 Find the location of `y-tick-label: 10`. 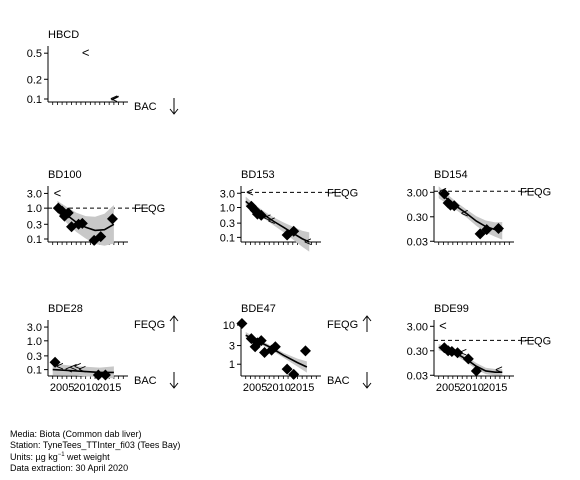

y-tick-label: 10 is located at coordinates (229, 326).